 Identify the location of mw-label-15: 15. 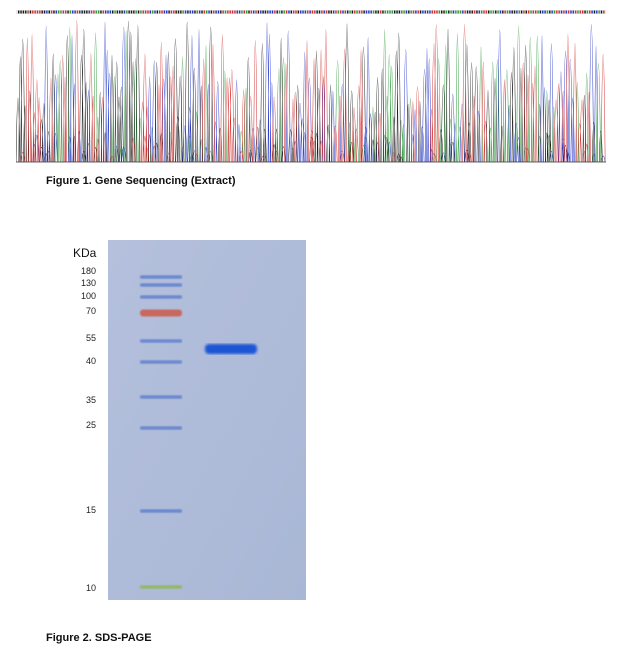
(90, 510).